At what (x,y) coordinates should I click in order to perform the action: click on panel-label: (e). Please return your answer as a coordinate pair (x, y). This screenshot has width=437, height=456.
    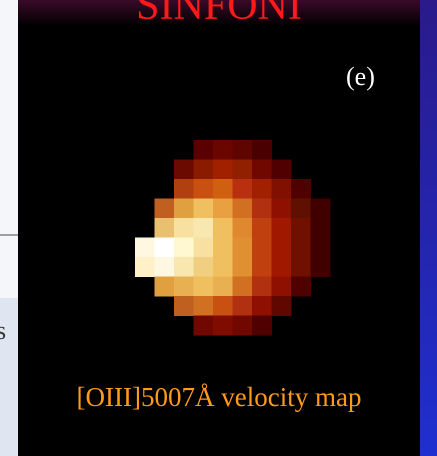
    Looking at the image, I should click on (360, 76).